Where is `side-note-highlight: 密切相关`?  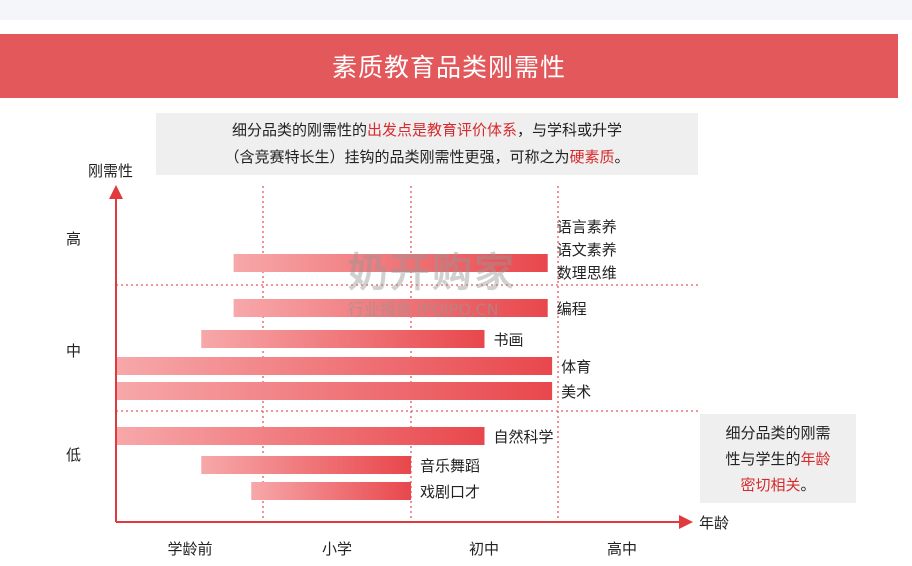
side-note-highlight: 密切相关 is located at coordinates (770, 485).